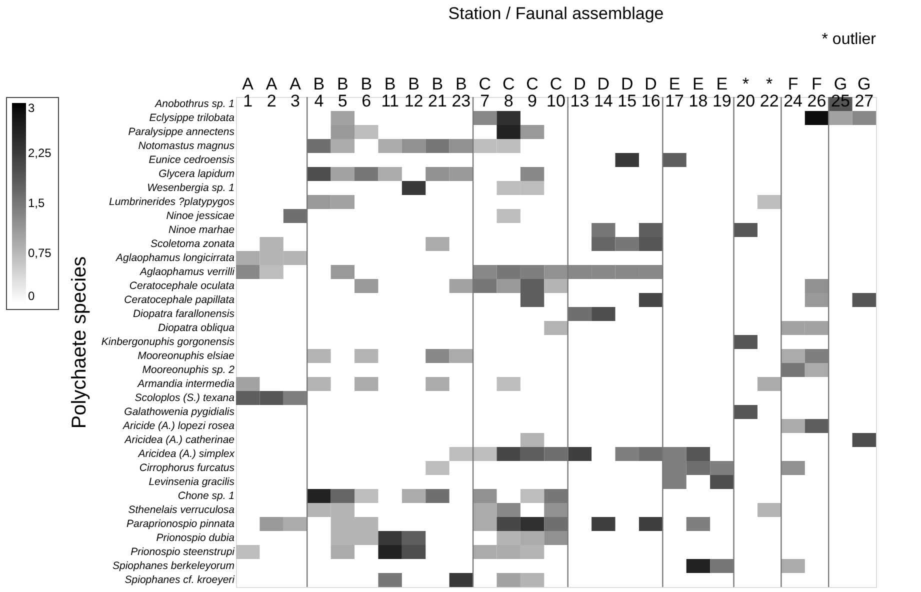 Image resolution: width=921 pixels, height=592 pixels. Describe the element at coordinates (319, 92) in the screenshot. I see `x-tick-label: B 4` at that location.